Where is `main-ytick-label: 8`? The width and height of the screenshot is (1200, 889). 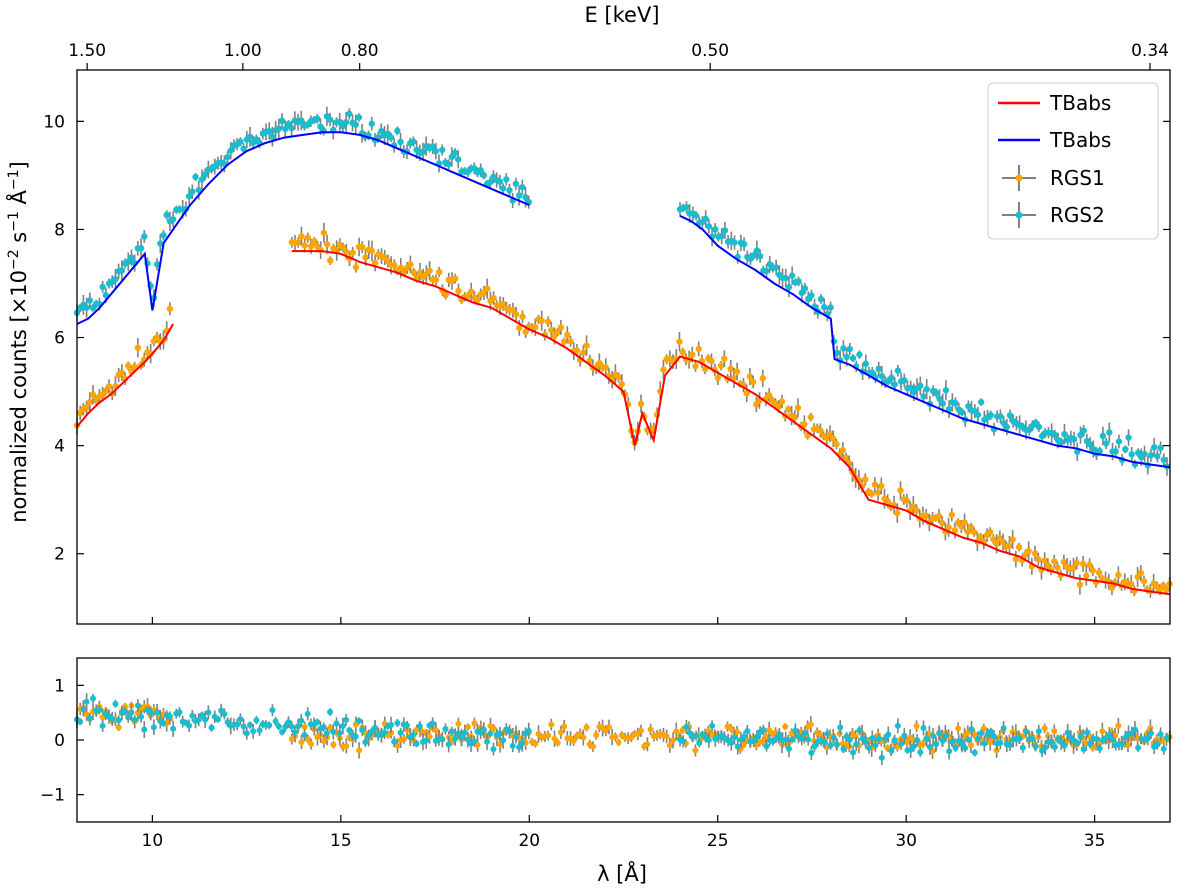
main-ytick-label: 8 is located at coordinates (59, 230).